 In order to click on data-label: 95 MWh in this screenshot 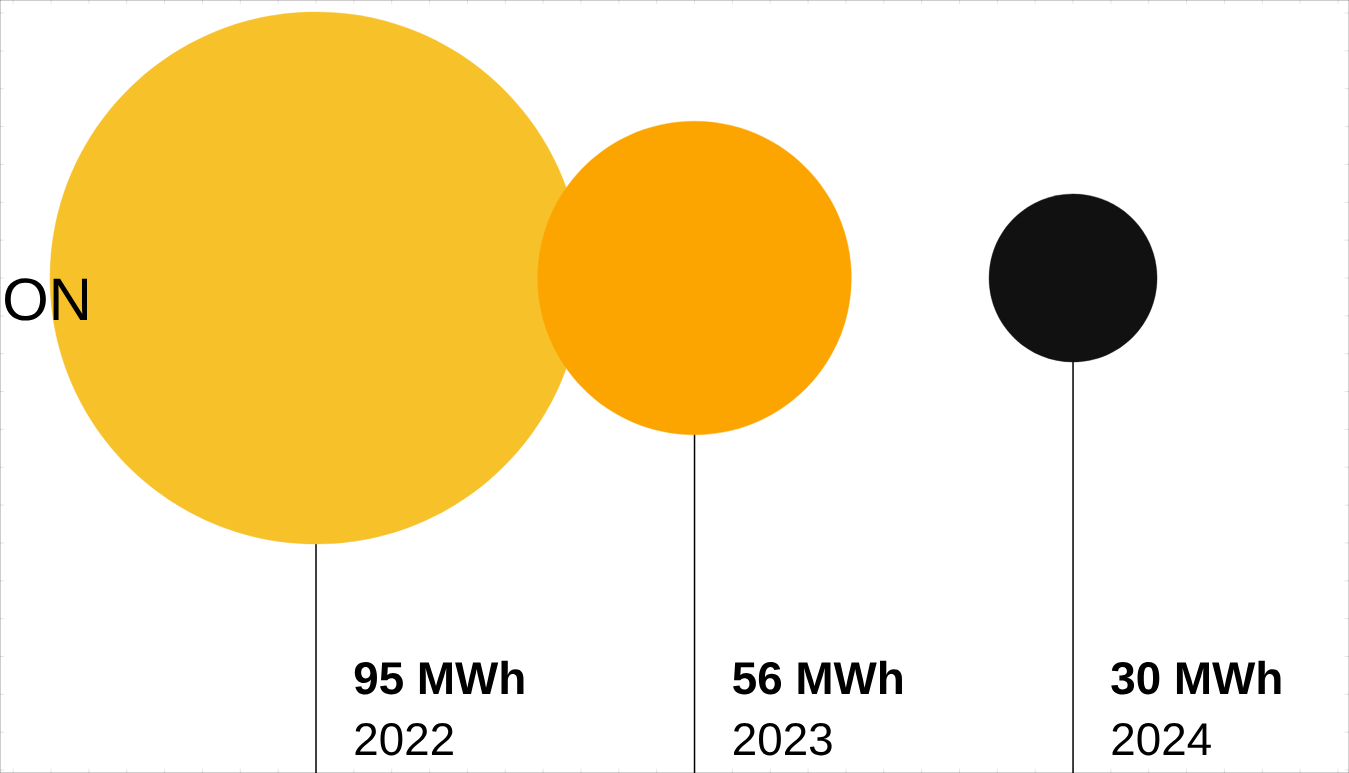, I will do `click(439, 677)`.